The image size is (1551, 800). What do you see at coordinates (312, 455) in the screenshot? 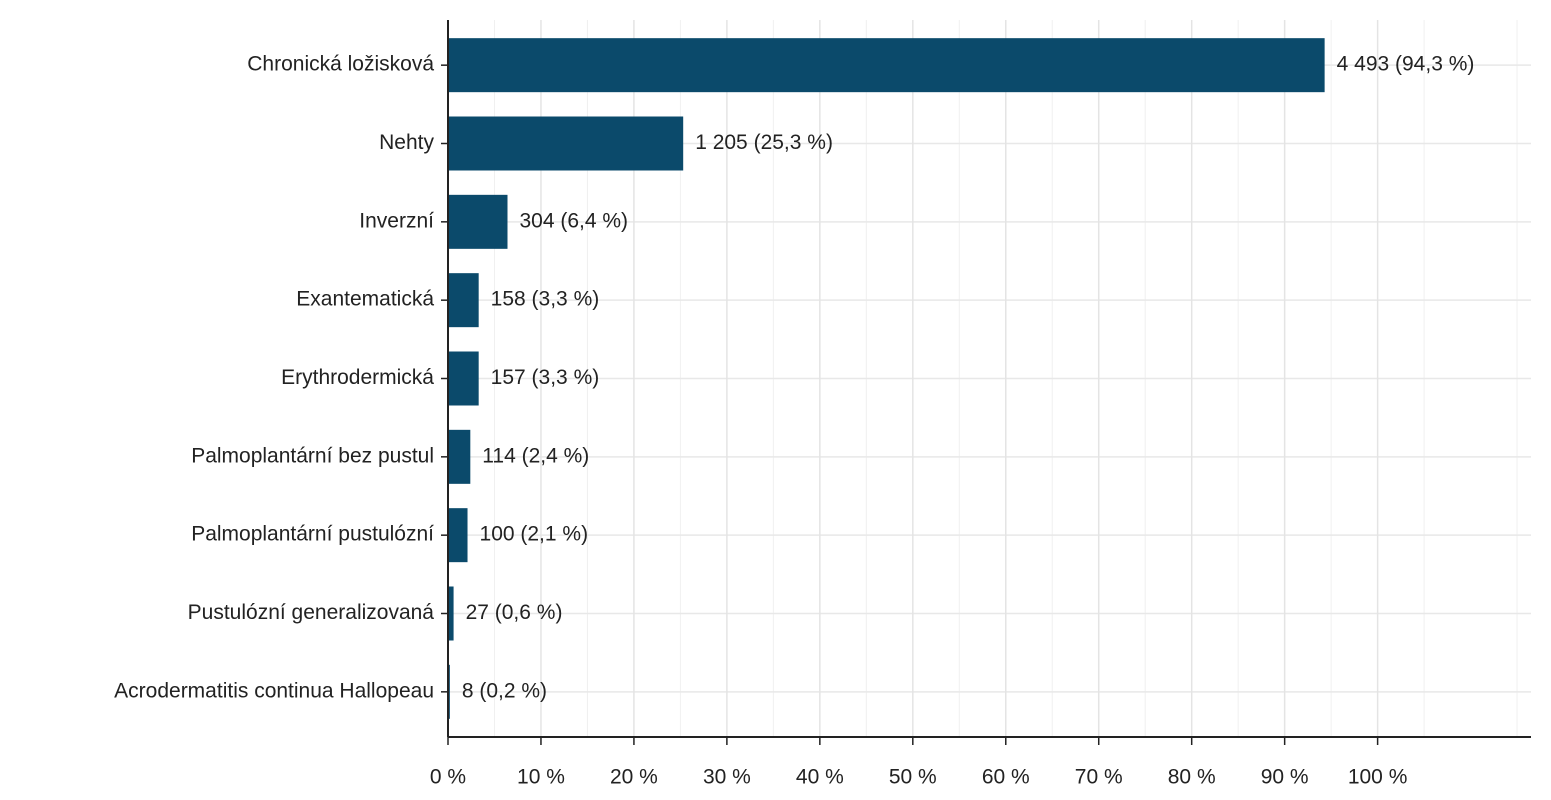
I see `y-tick-label: Palmoplantární bez pustul` at bounding box center [312, 455].